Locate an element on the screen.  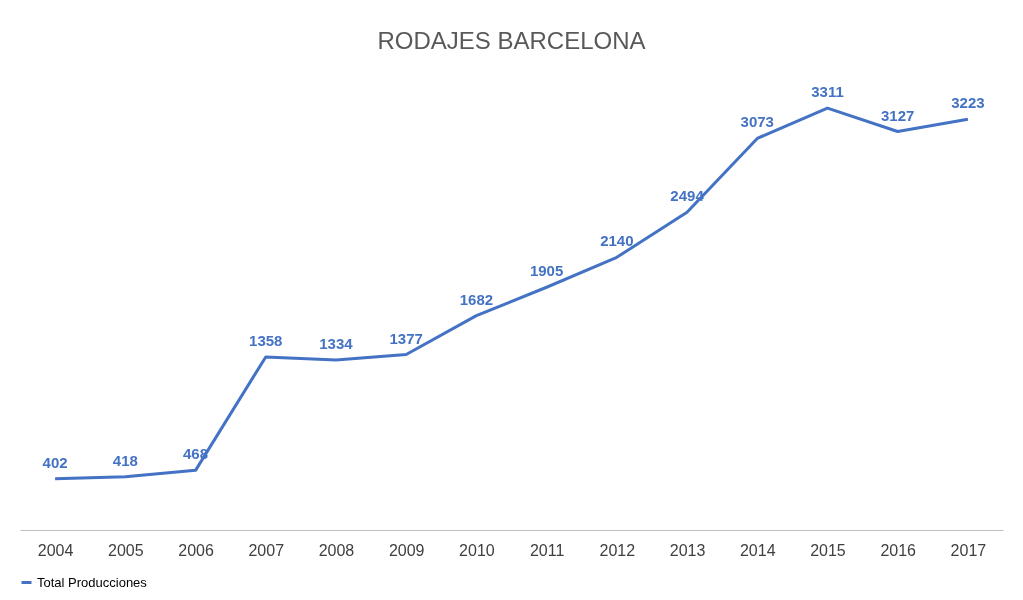
data-label: 402 is located at coordinates (55, 462).